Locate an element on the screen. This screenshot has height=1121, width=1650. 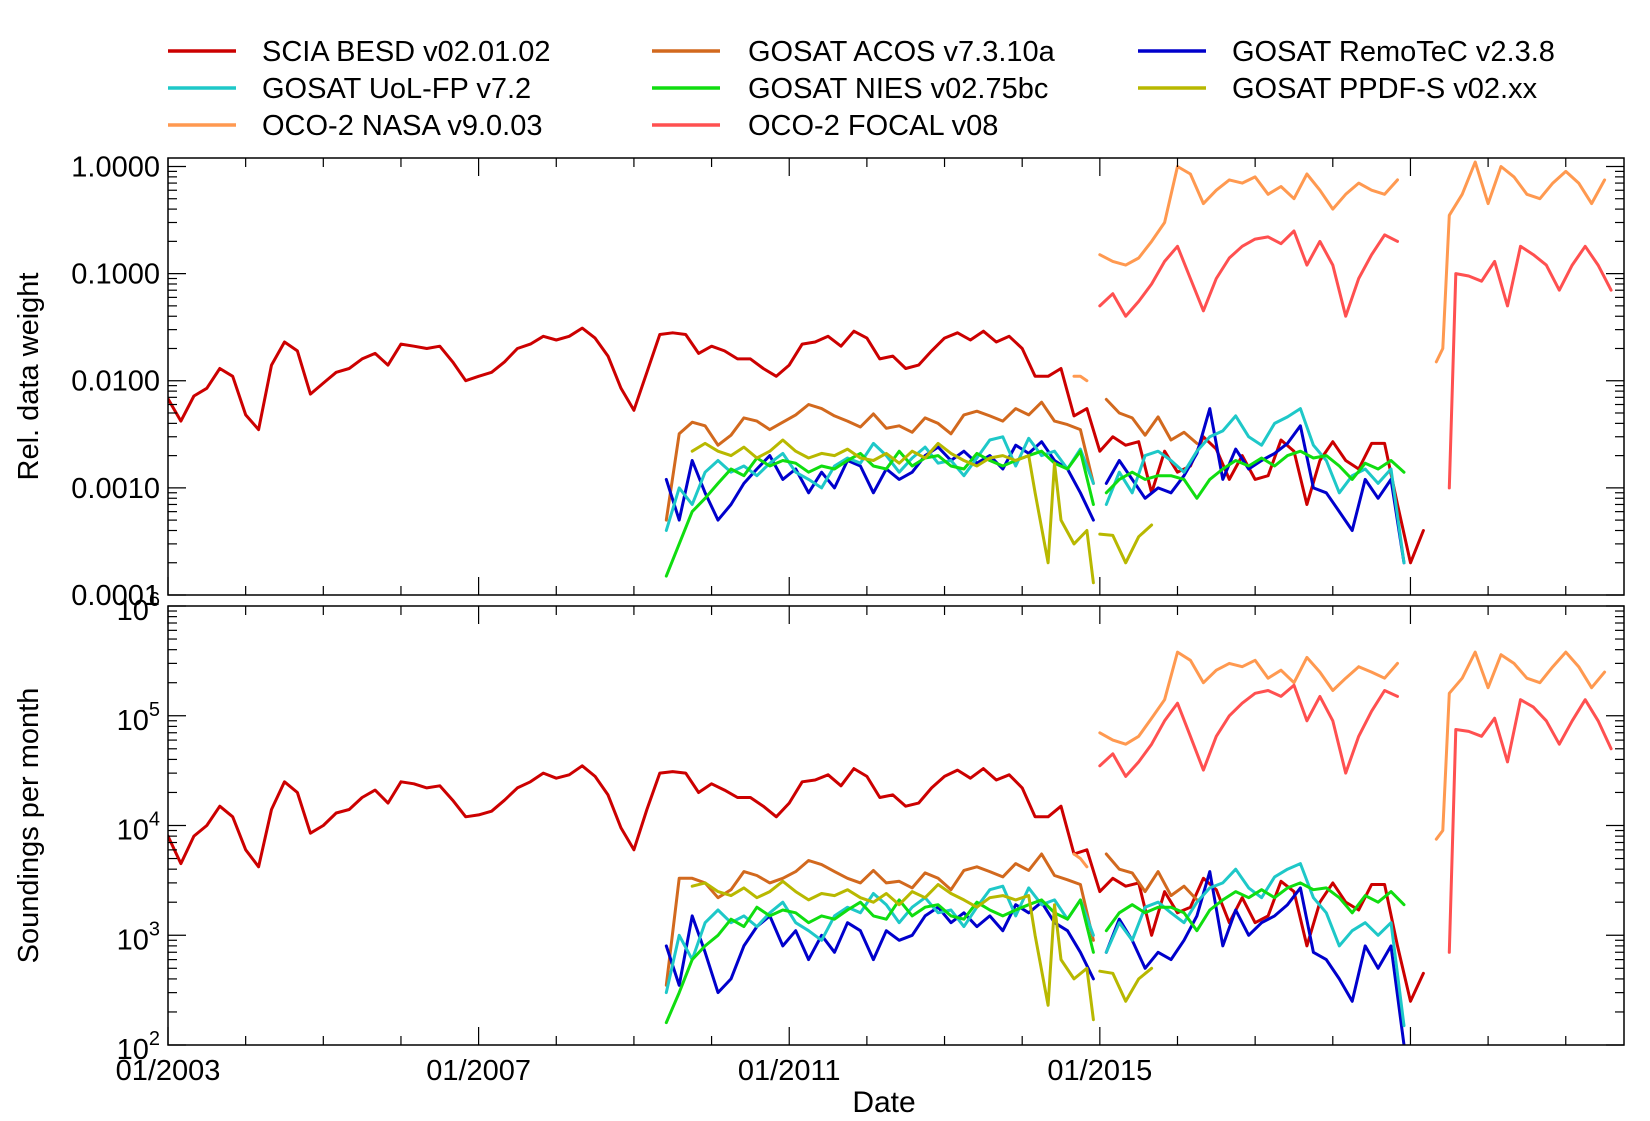
legend-label: GOSAT NIES v02.75bc is located at coordinates (898, 89).